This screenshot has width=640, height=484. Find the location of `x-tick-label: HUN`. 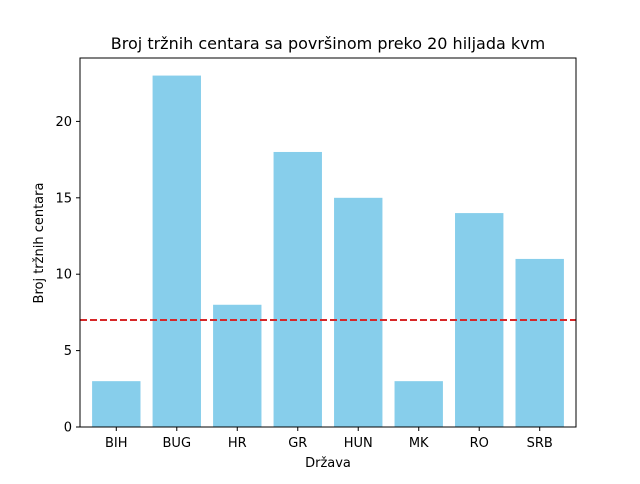

x-tick-label: HUN is located at coordinates (358, 443).